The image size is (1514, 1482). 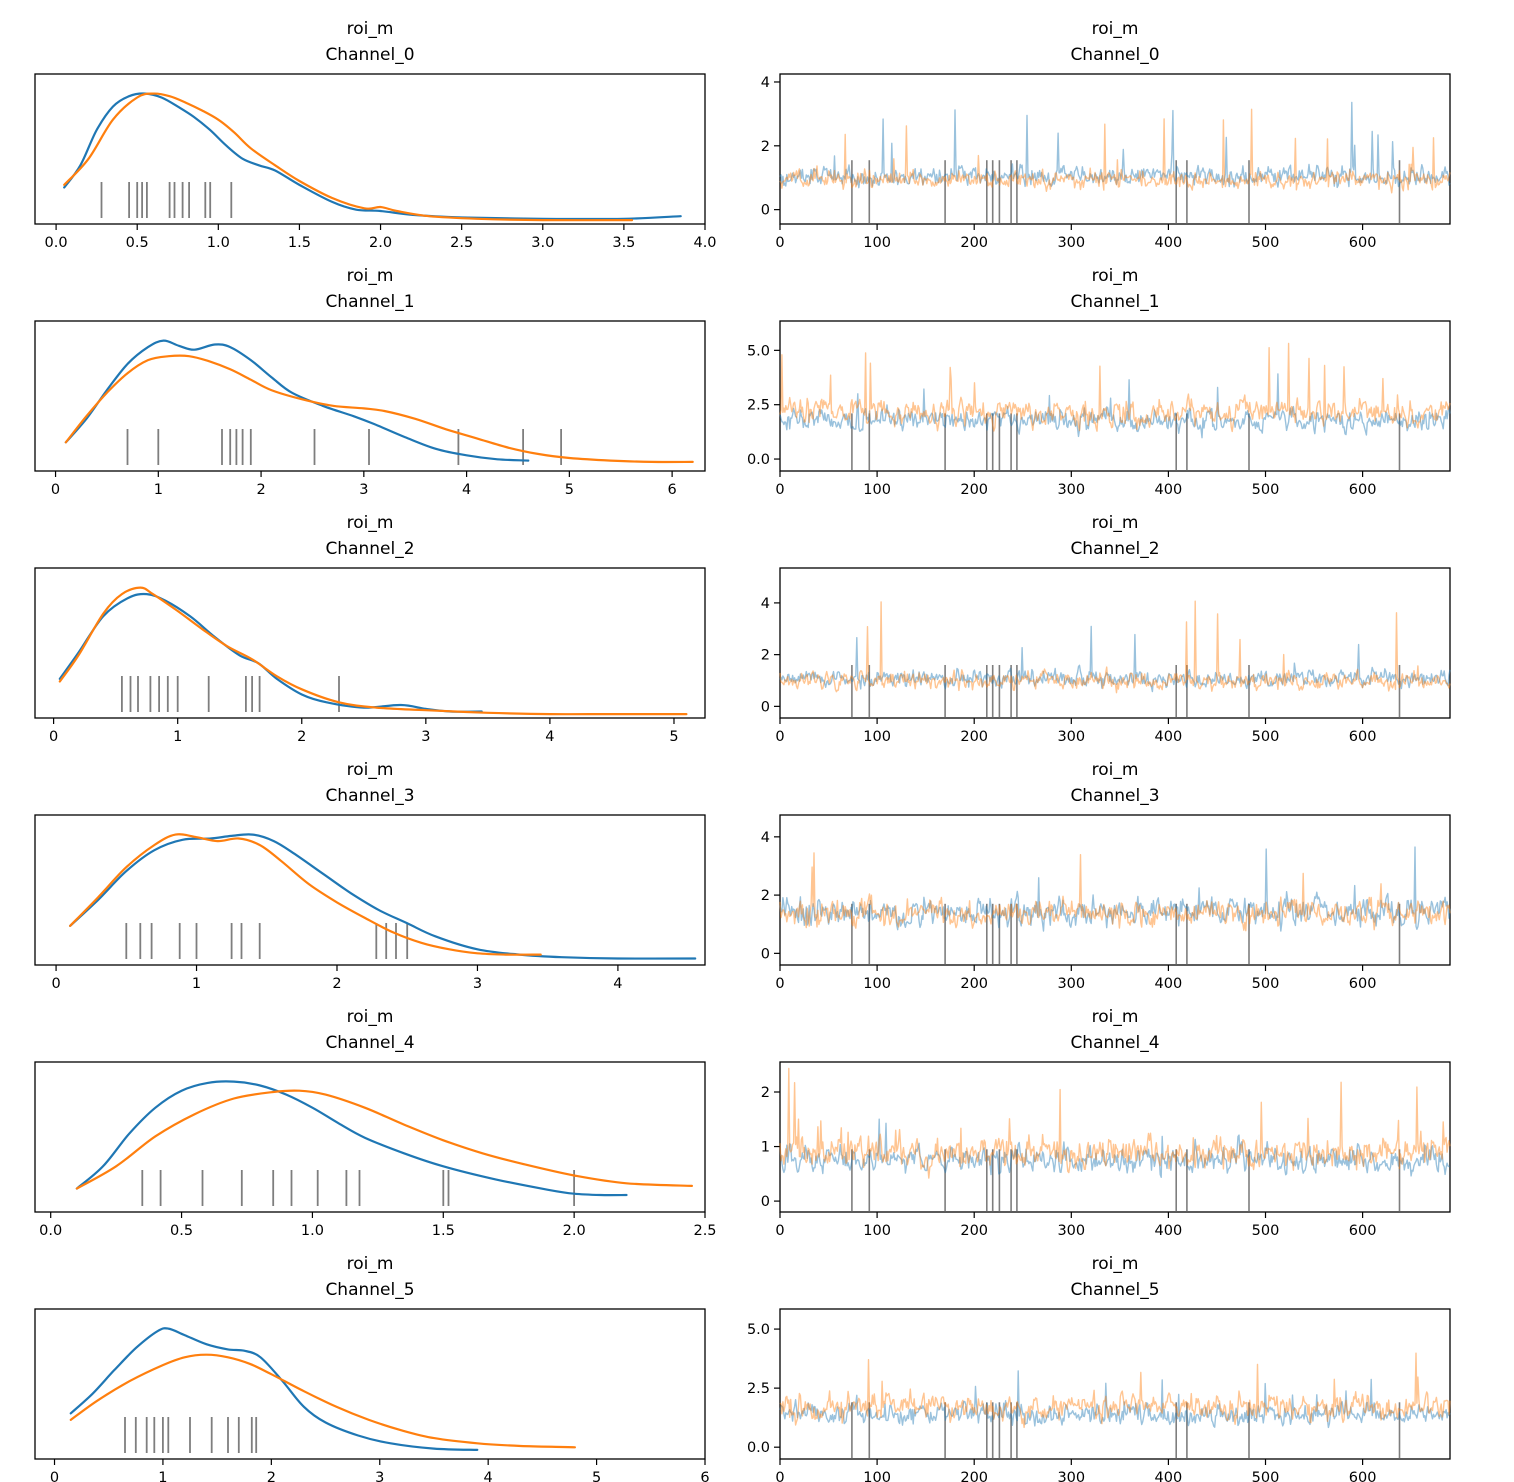 I want to click on x-tick-label: 4.0, so click(x=704, y=243).